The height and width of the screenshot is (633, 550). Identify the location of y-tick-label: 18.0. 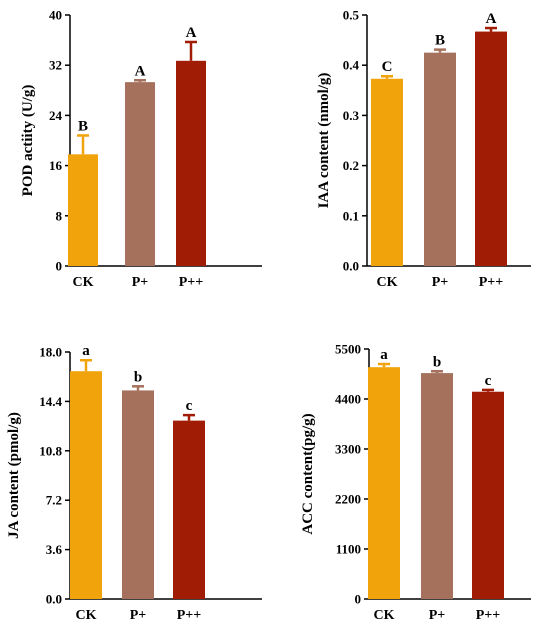
(50, 352).